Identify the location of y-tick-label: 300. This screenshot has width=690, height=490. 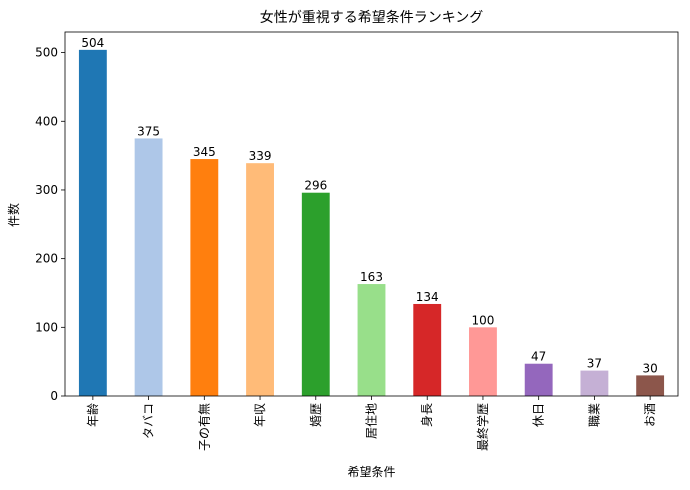
(46, 190).